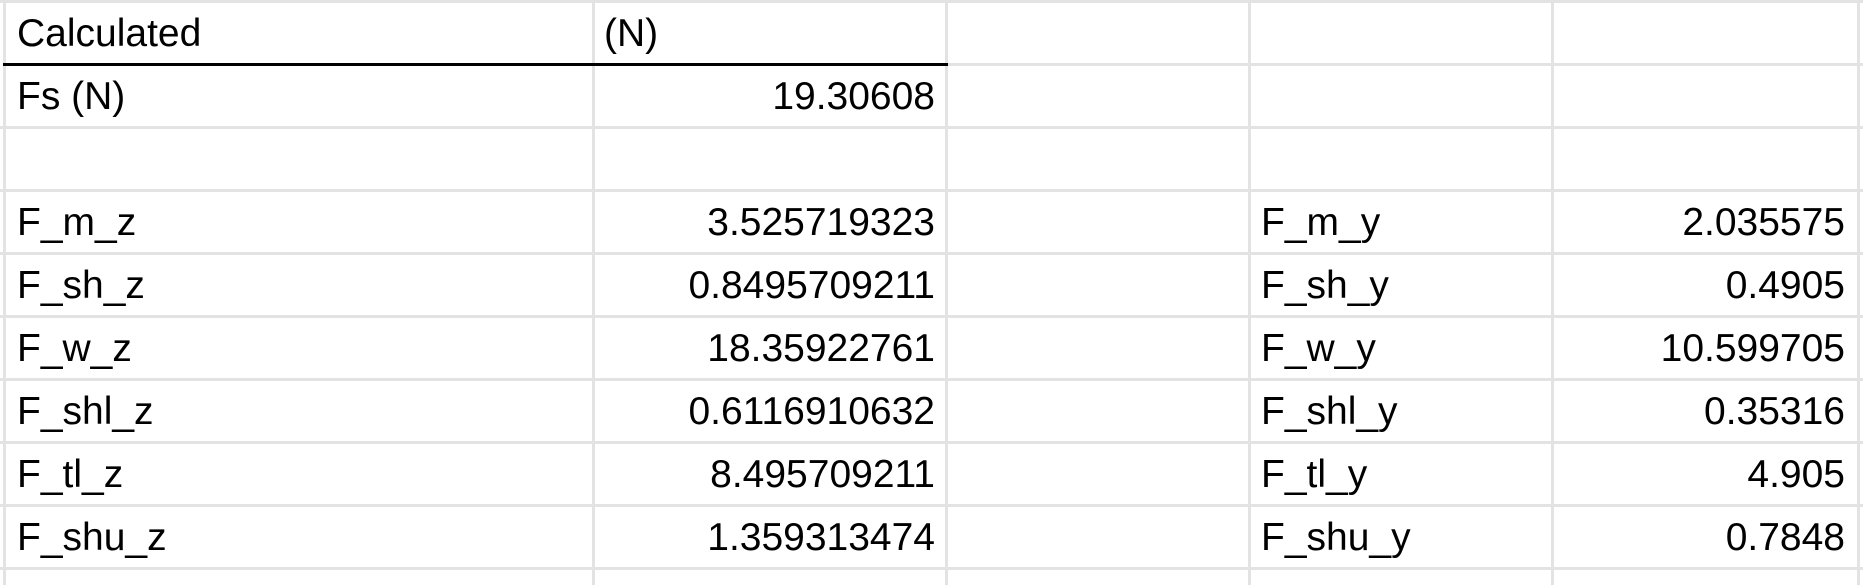 This screenshot has width=1863, height=585. I want to click on y-label-cell: F_tl_y, so click(1314, 474).